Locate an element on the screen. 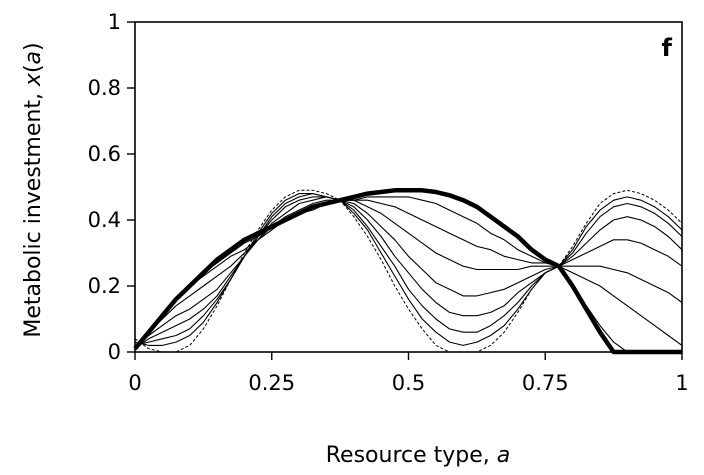  y-axis-title-var: x is located at coordinates (33, 79).